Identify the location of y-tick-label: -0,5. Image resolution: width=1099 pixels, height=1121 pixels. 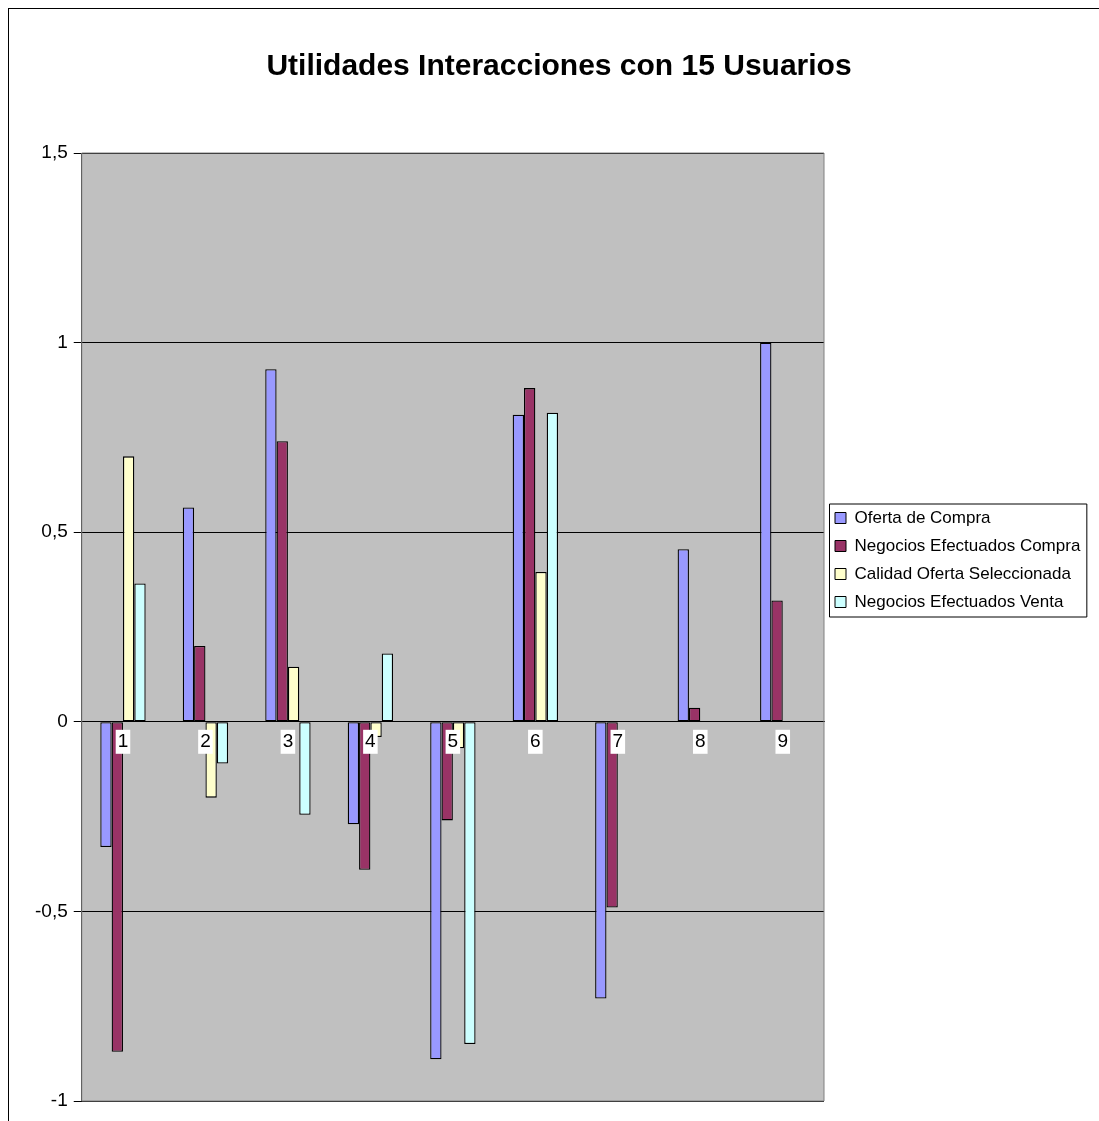
(51, 910).